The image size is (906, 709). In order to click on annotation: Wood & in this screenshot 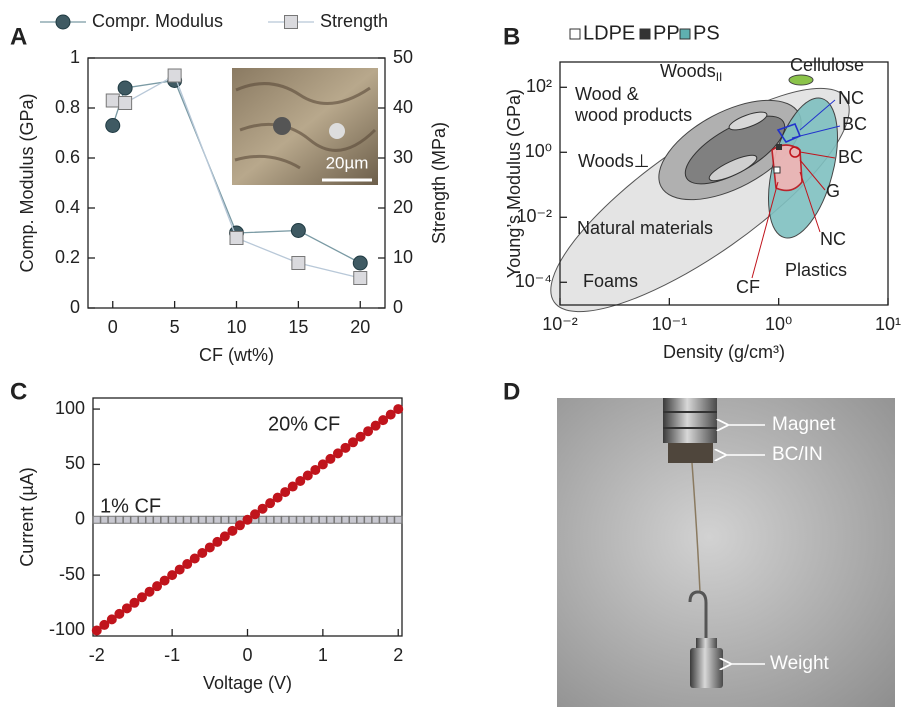, I will do `click(607, 94)`.